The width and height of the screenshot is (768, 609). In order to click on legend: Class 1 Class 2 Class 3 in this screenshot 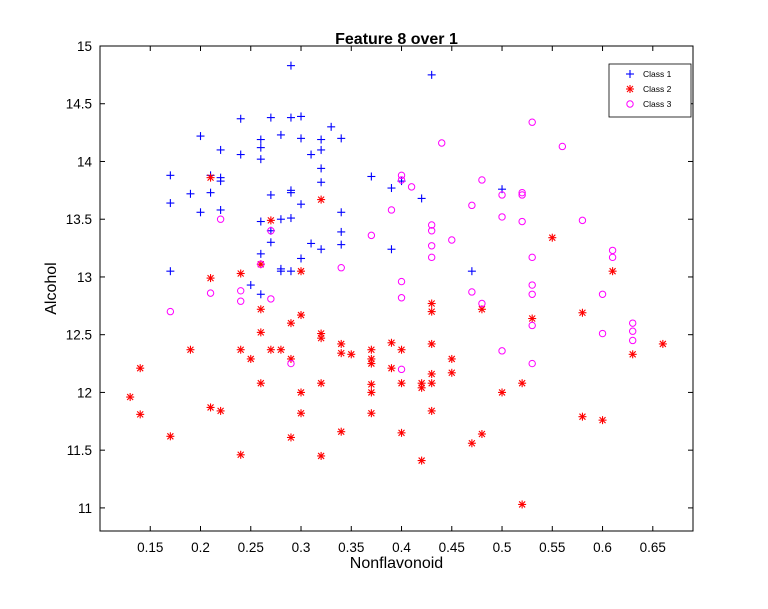, I will do `click(650, 90)`.